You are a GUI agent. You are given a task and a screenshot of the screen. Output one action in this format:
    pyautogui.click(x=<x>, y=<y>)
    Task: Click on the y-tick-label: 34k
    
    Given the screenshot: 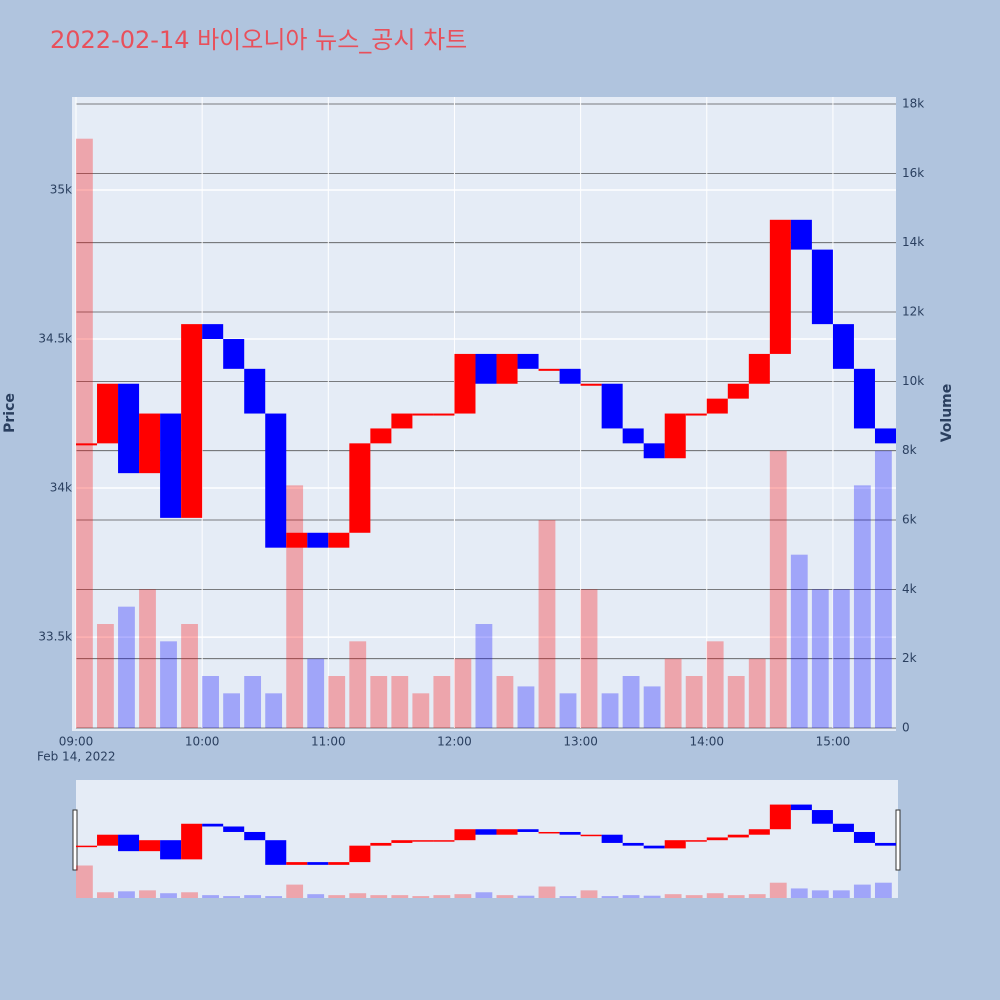 What is the action you would take?
    pyautogui.click(x=61, y=488)
    